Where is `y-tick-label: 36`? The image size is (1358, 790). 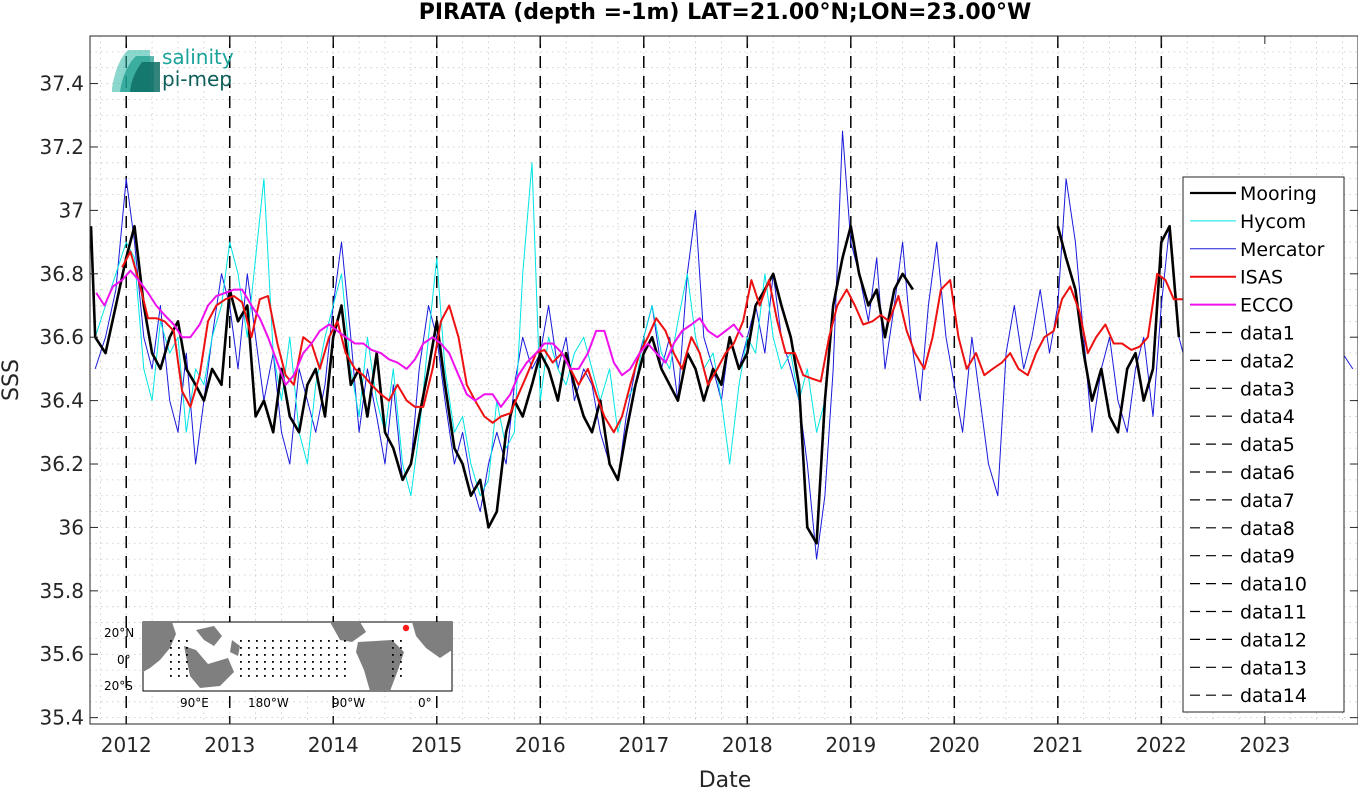 y-tick-label: 36 is located at coordinates (71, 527).